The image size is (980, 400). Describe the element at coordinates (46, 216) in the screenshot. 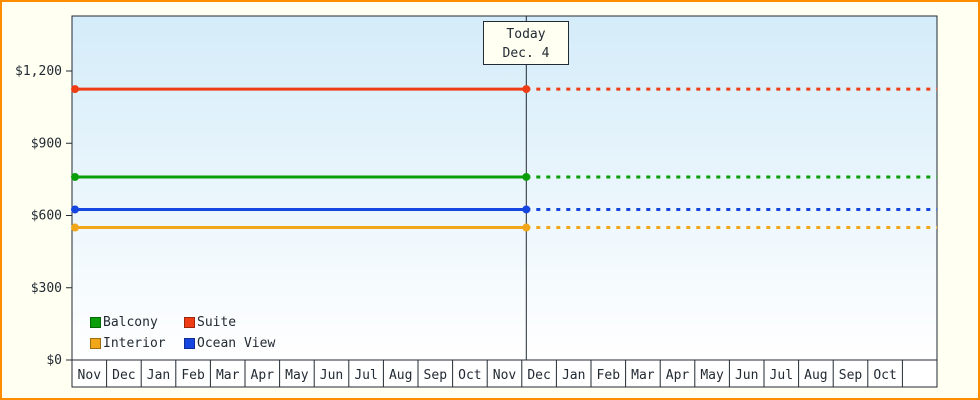

I see `y-axis-label: $600` at that location.